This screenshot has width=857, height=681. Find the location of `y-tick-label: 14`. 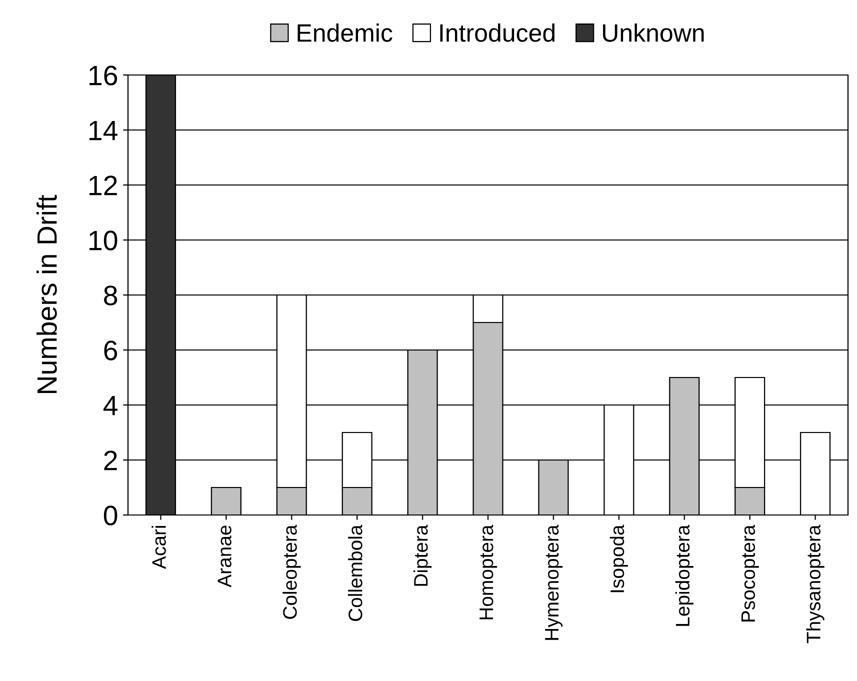

y-tick-label: 14 is located at coordinates (104, 130).